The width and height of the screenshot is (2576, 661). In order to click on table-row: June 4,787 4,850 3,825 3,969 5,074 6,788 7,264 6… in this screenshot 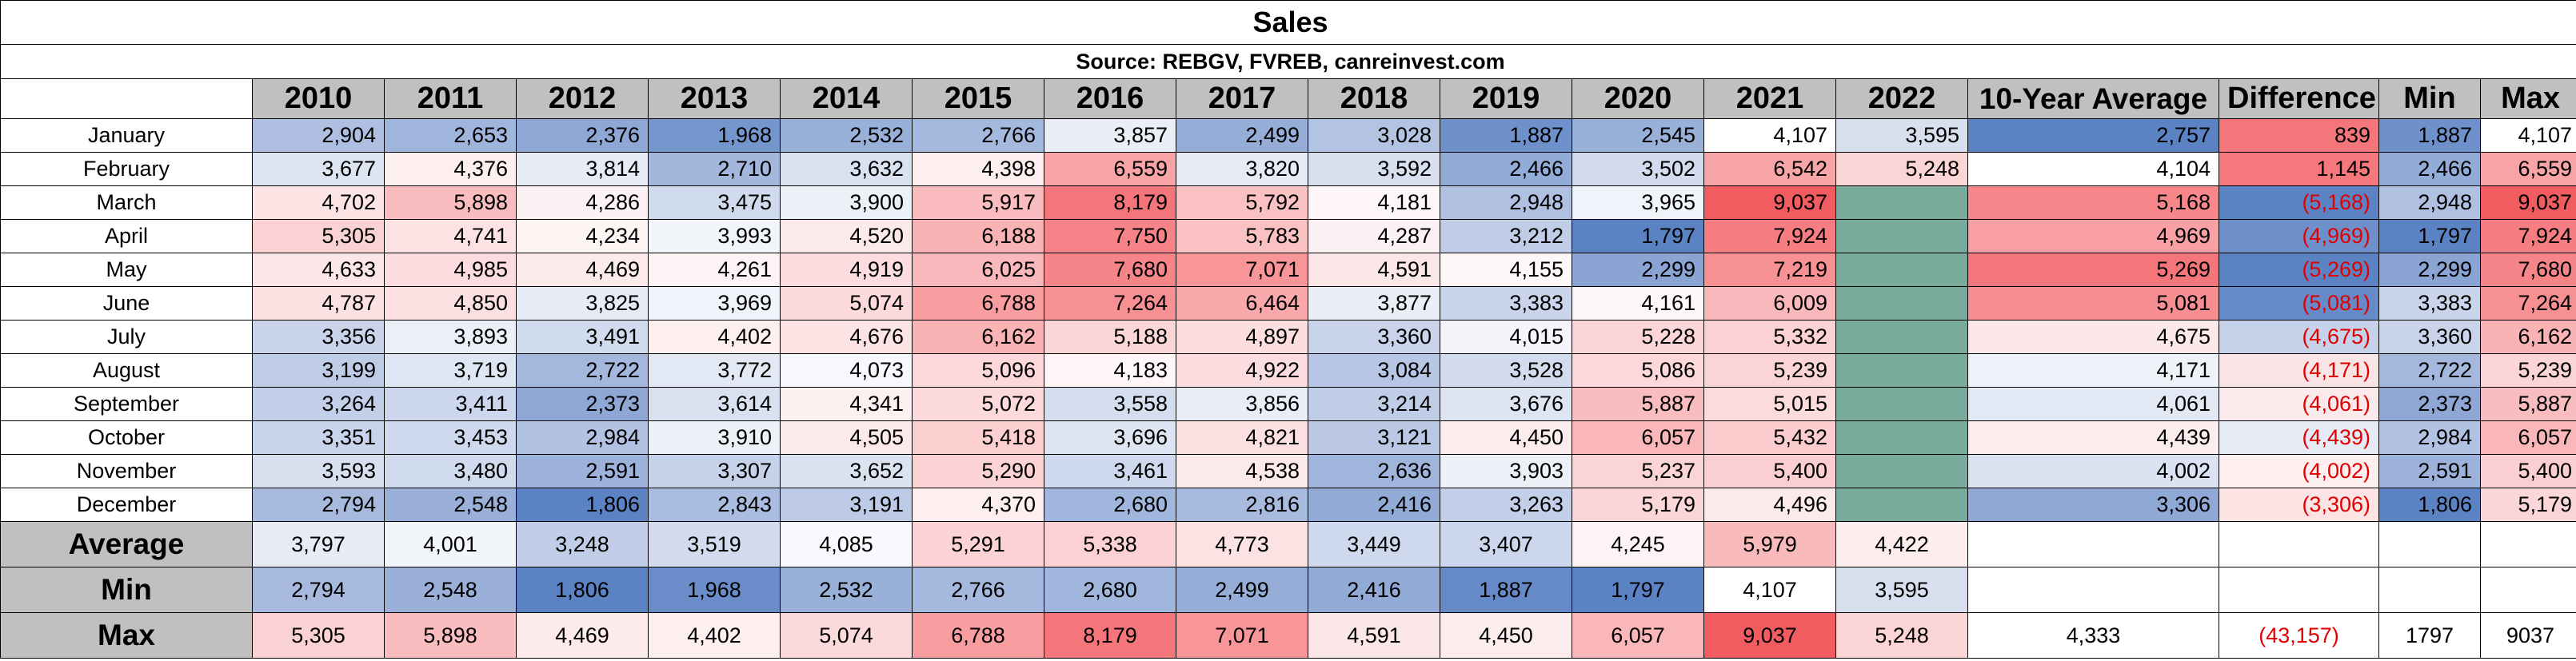, I will do `click(1288, 303)`.